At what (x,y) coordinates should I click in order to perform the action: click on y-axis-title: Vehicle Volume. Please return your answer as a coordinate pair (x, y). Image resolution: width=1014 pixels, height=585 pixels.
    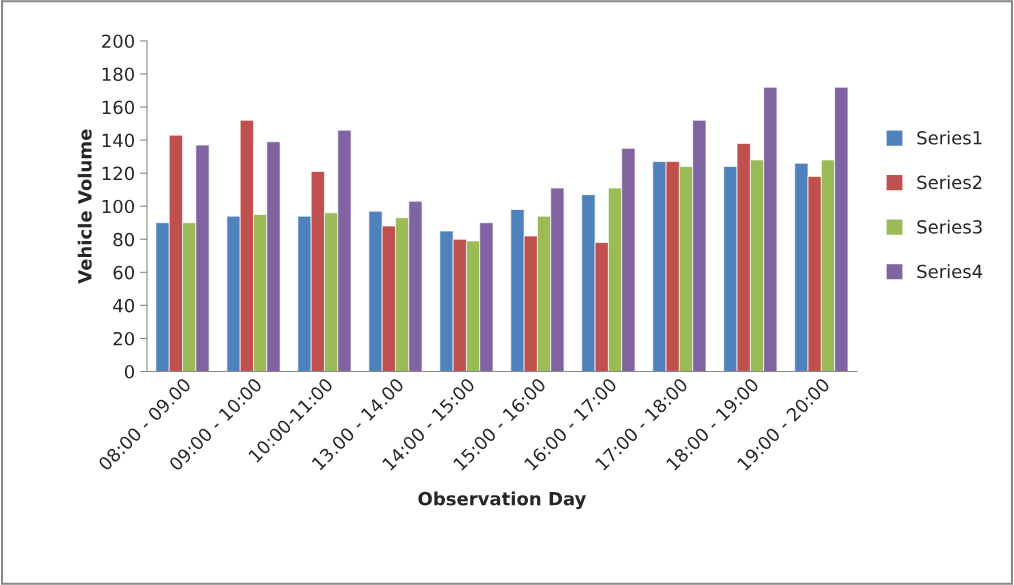
    Looking at the image, I should click on (84, 206).